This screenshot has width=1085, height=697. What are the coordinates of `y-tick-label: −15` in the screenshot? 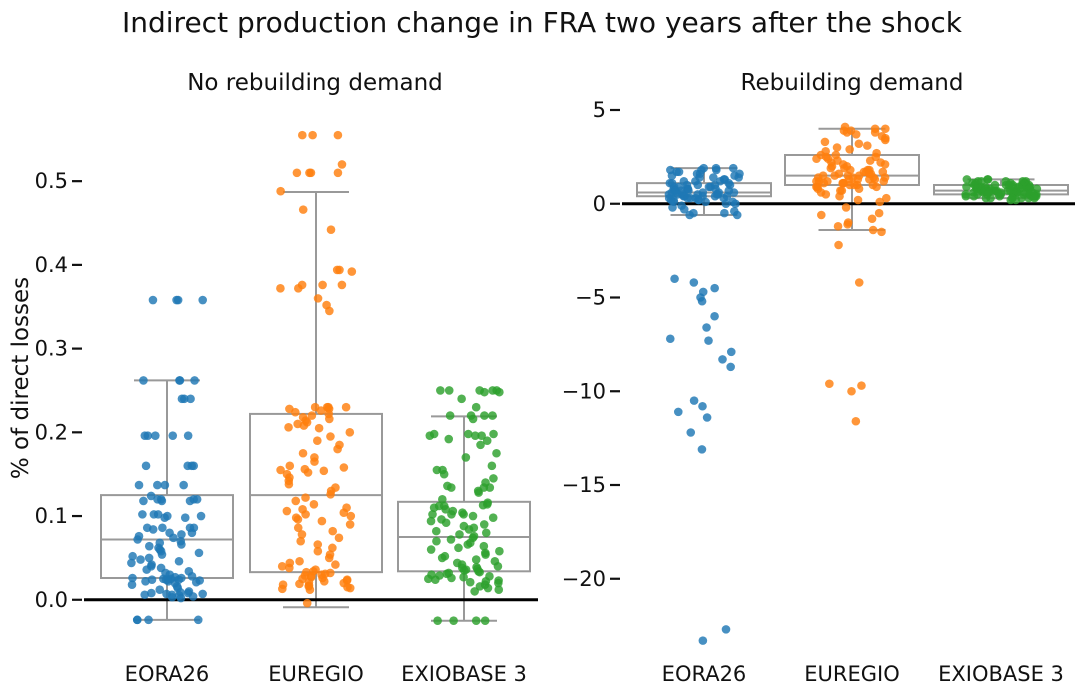 It's located at (584, 485).